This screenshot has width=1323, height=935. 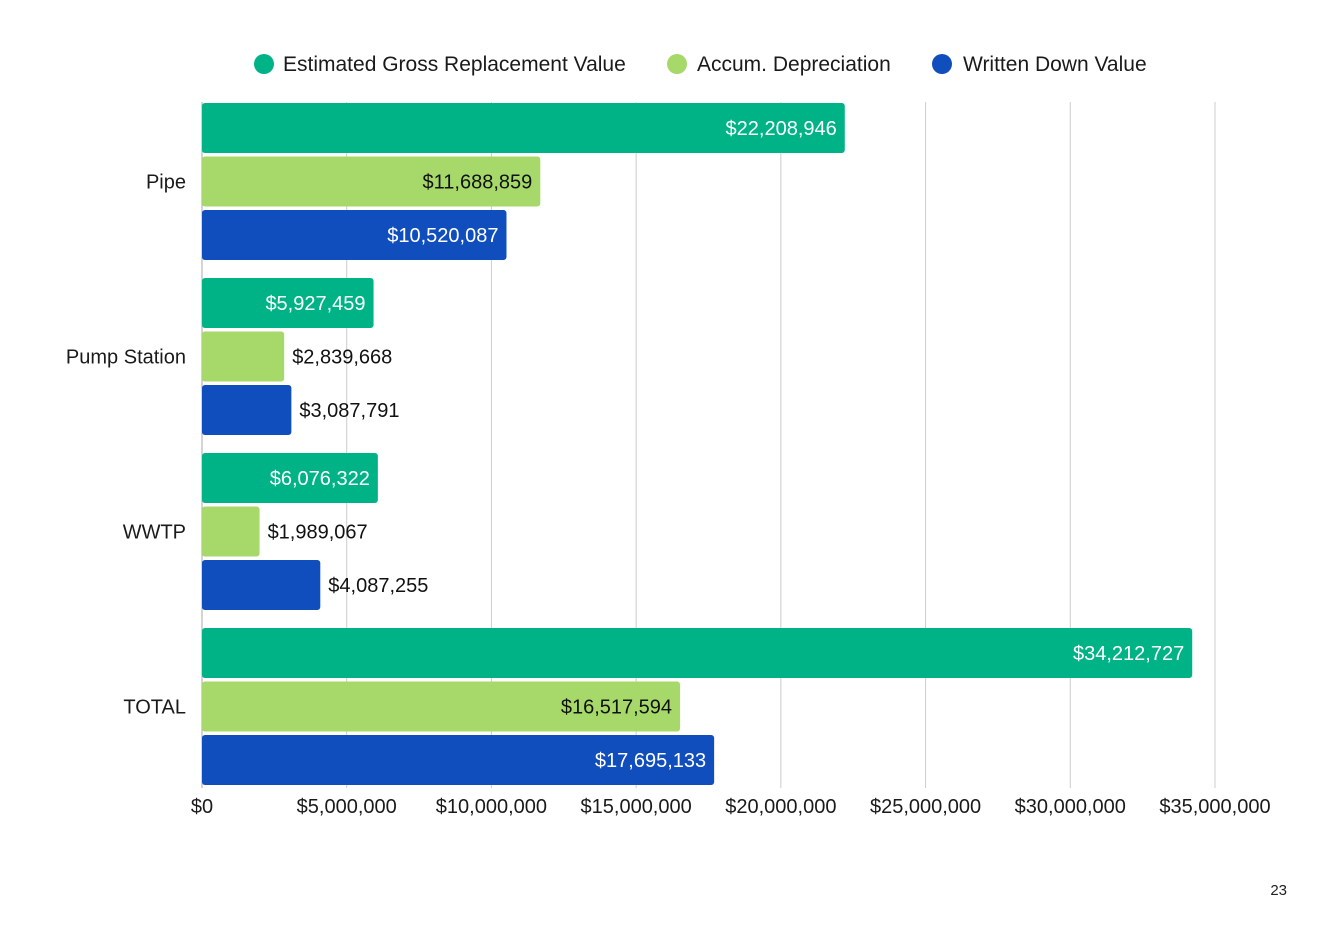 I want to click on data-label: $34,212,727, so click(x=1128, y=654).